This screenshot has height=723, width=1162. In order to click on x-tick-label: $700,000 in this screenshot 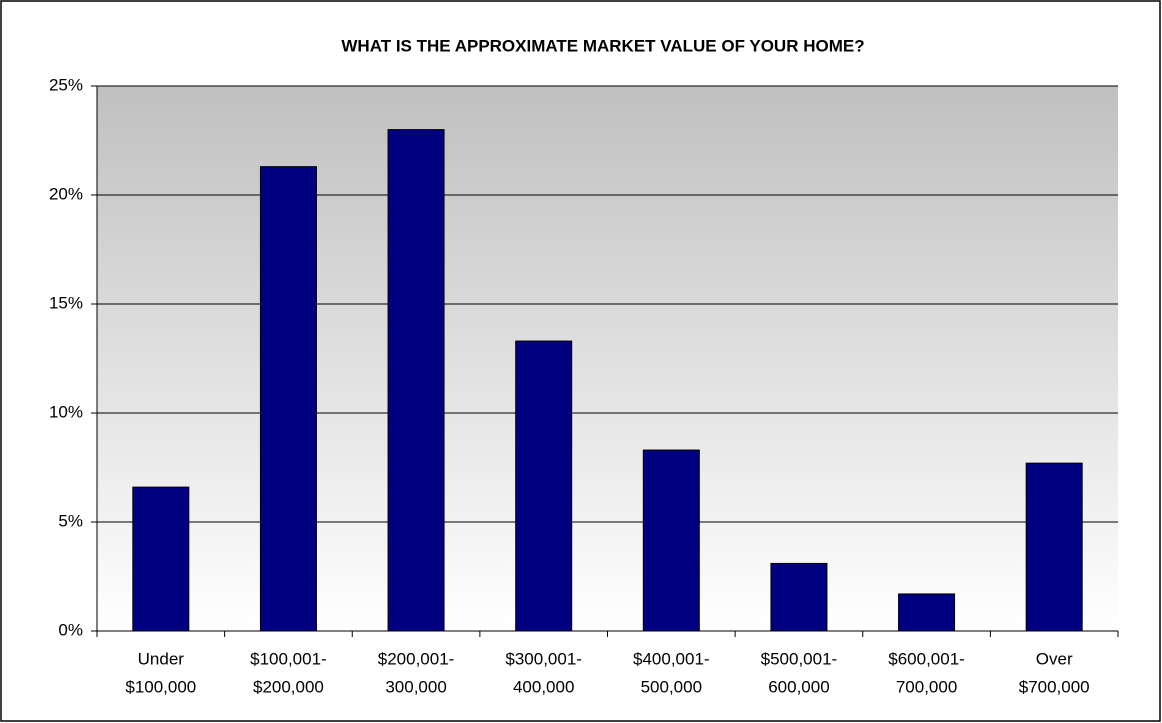, I will do `click(1054, 686)`.